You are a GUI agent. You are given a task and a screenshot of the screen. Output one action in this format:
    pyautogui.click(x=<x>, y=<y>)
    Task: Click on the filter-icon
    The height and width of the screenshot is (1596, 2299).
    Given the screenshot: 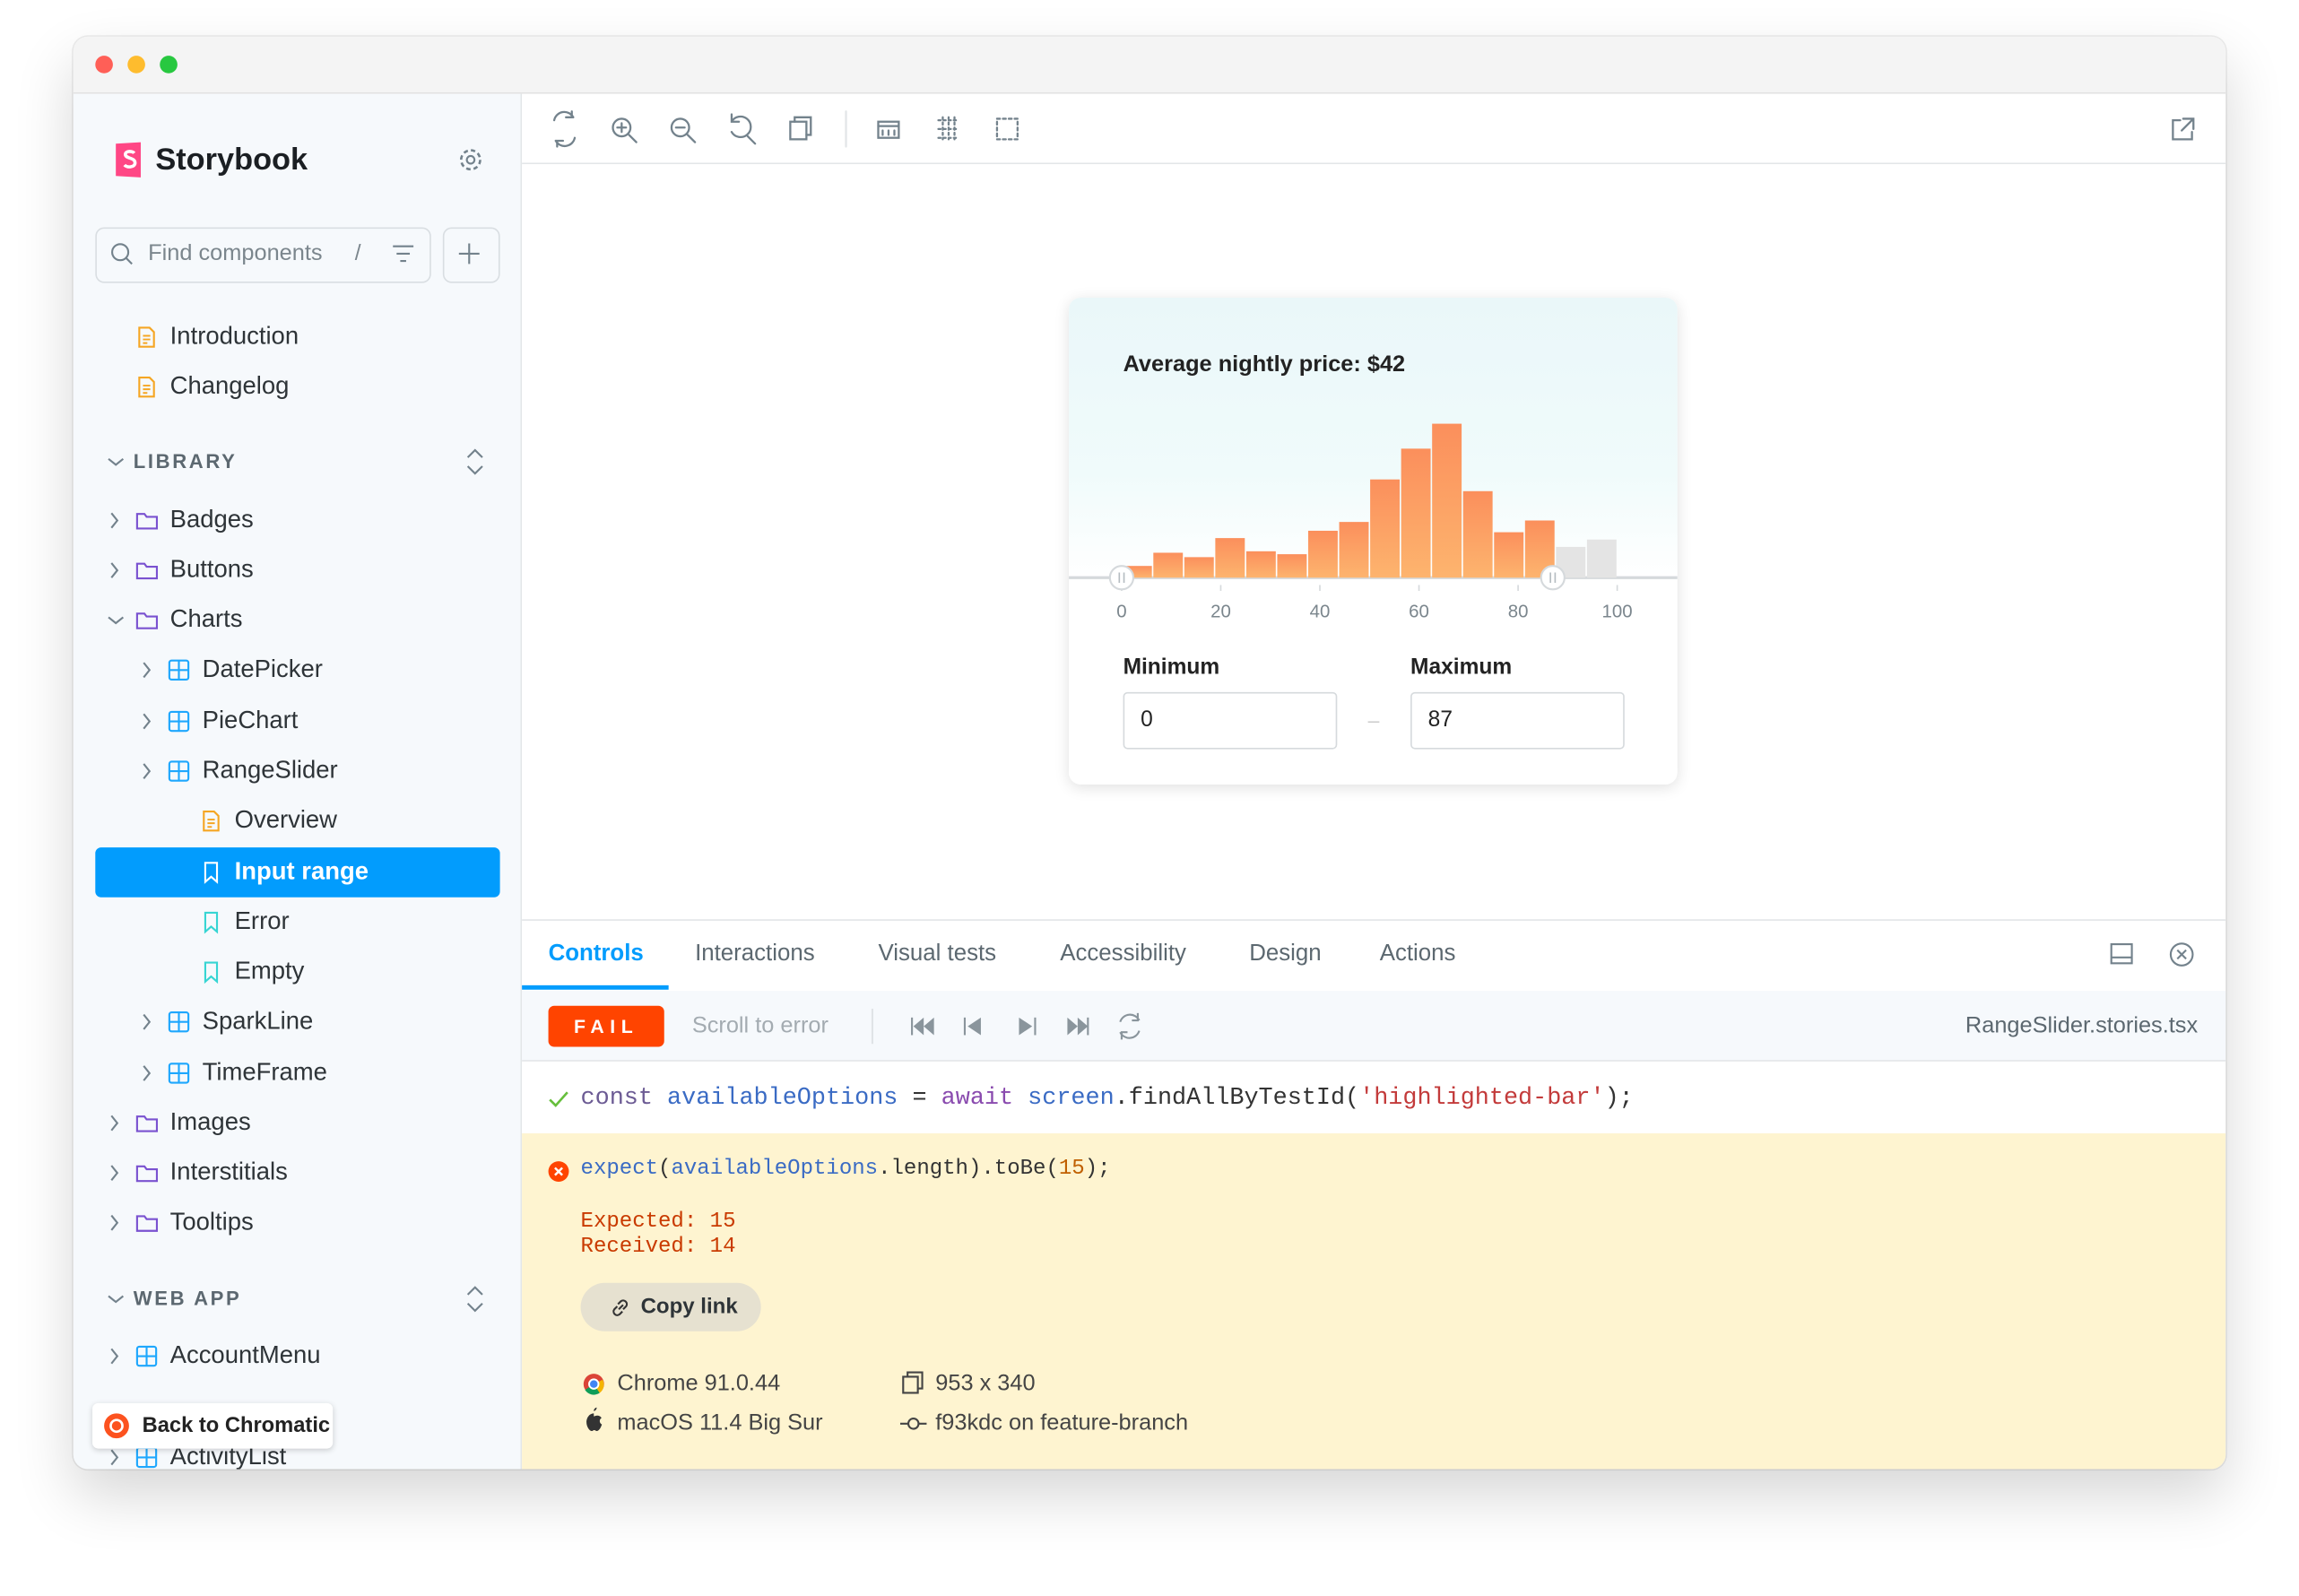 What is the action you would take?
    pyautogui.click(x=403, y=253)
    